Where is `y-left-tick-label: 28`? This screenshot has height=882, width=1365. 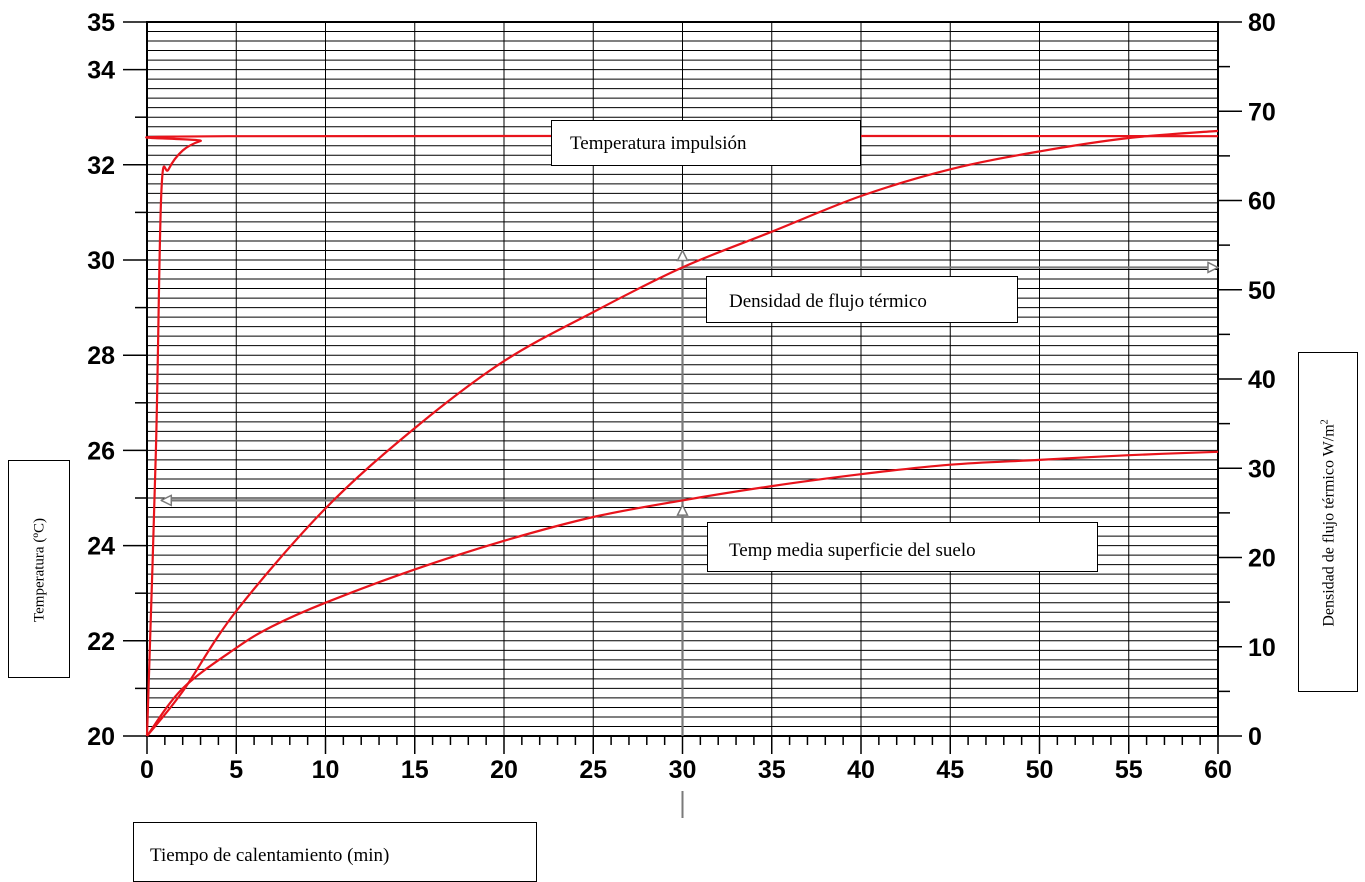 y-left-tick-label: 28 is located at coordinates (101, 356).